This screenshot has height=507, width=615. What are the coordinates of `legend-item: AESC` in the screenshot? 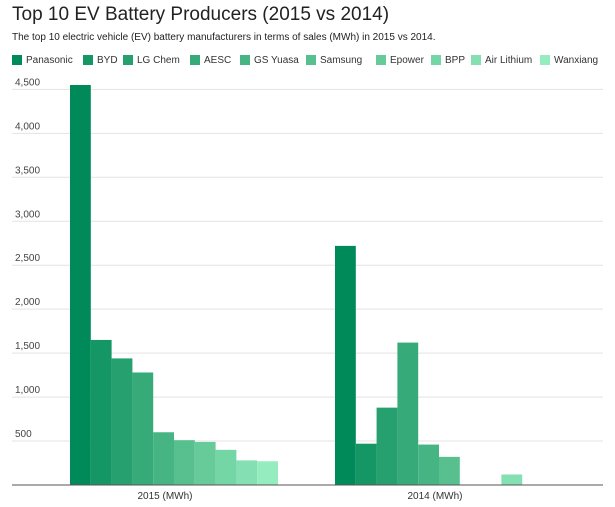 It's located at (210, 60).